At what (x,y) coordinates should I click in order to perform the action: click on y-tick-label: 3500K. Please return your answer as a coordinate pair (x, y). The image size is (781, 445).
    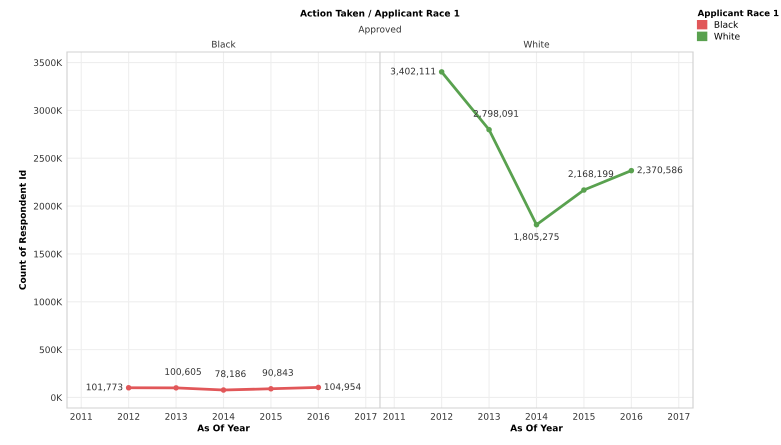
    Looking at the image, I should click on (48, 62).